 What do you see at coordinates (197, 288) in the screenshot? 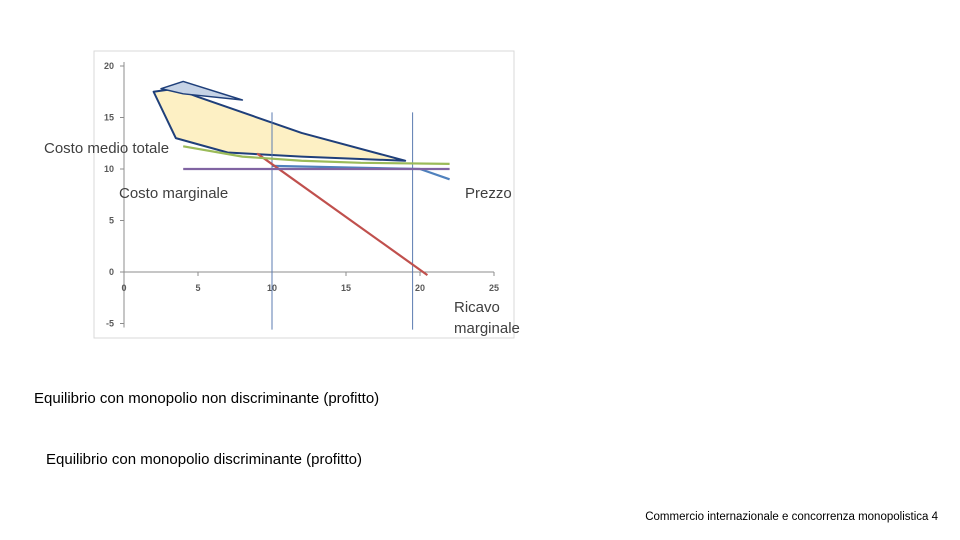
I see `x-tick-label: 5` at bounding box center [197, 288].